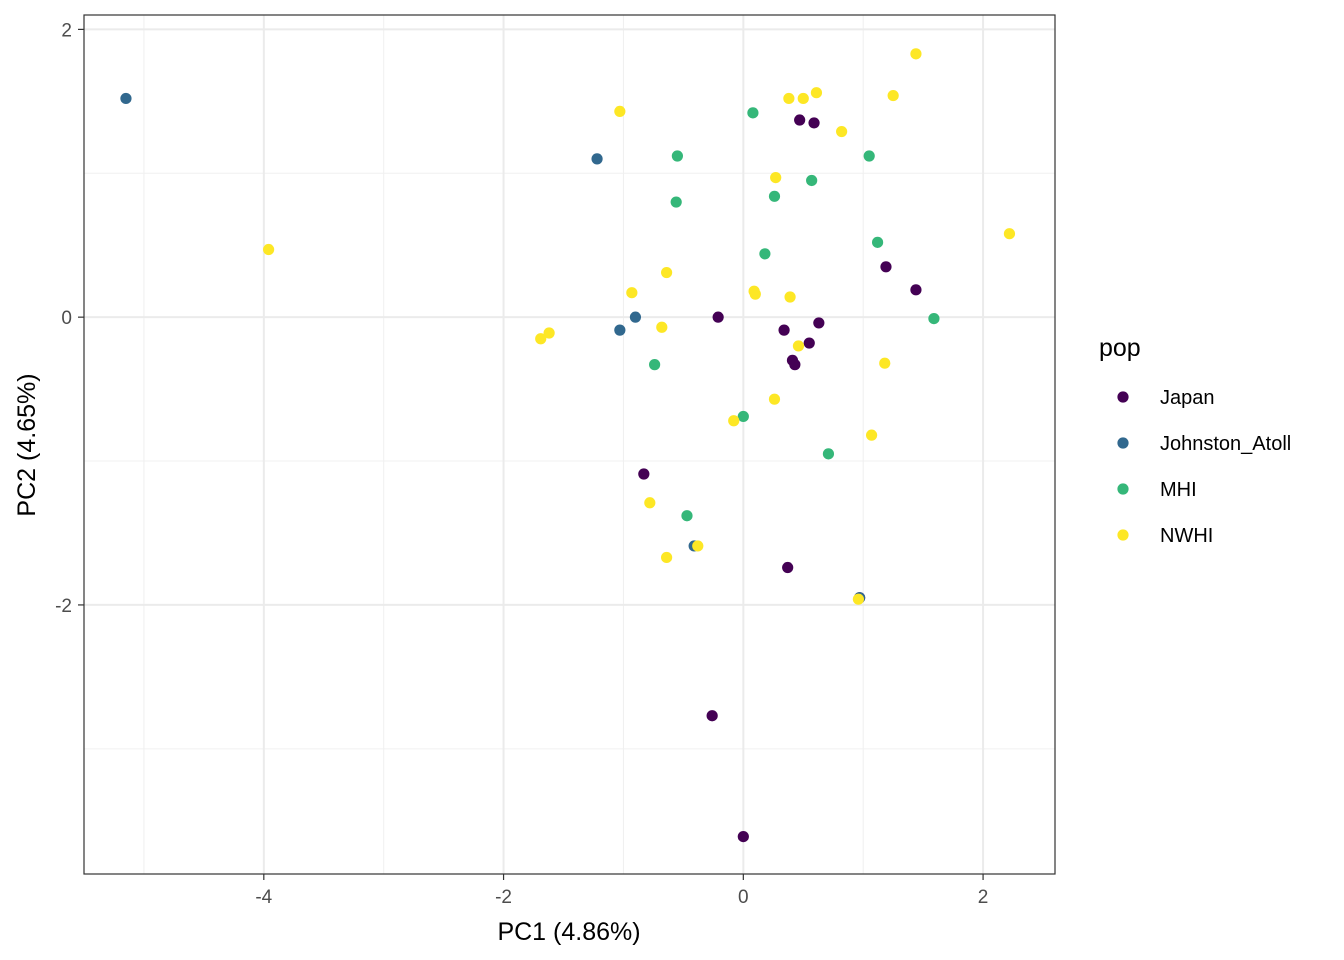 This screenshot has width=1344, height=960. Describe the element at coordinates (263, 897) in the screenshot. I see `x-tick-label: -4` at that location.